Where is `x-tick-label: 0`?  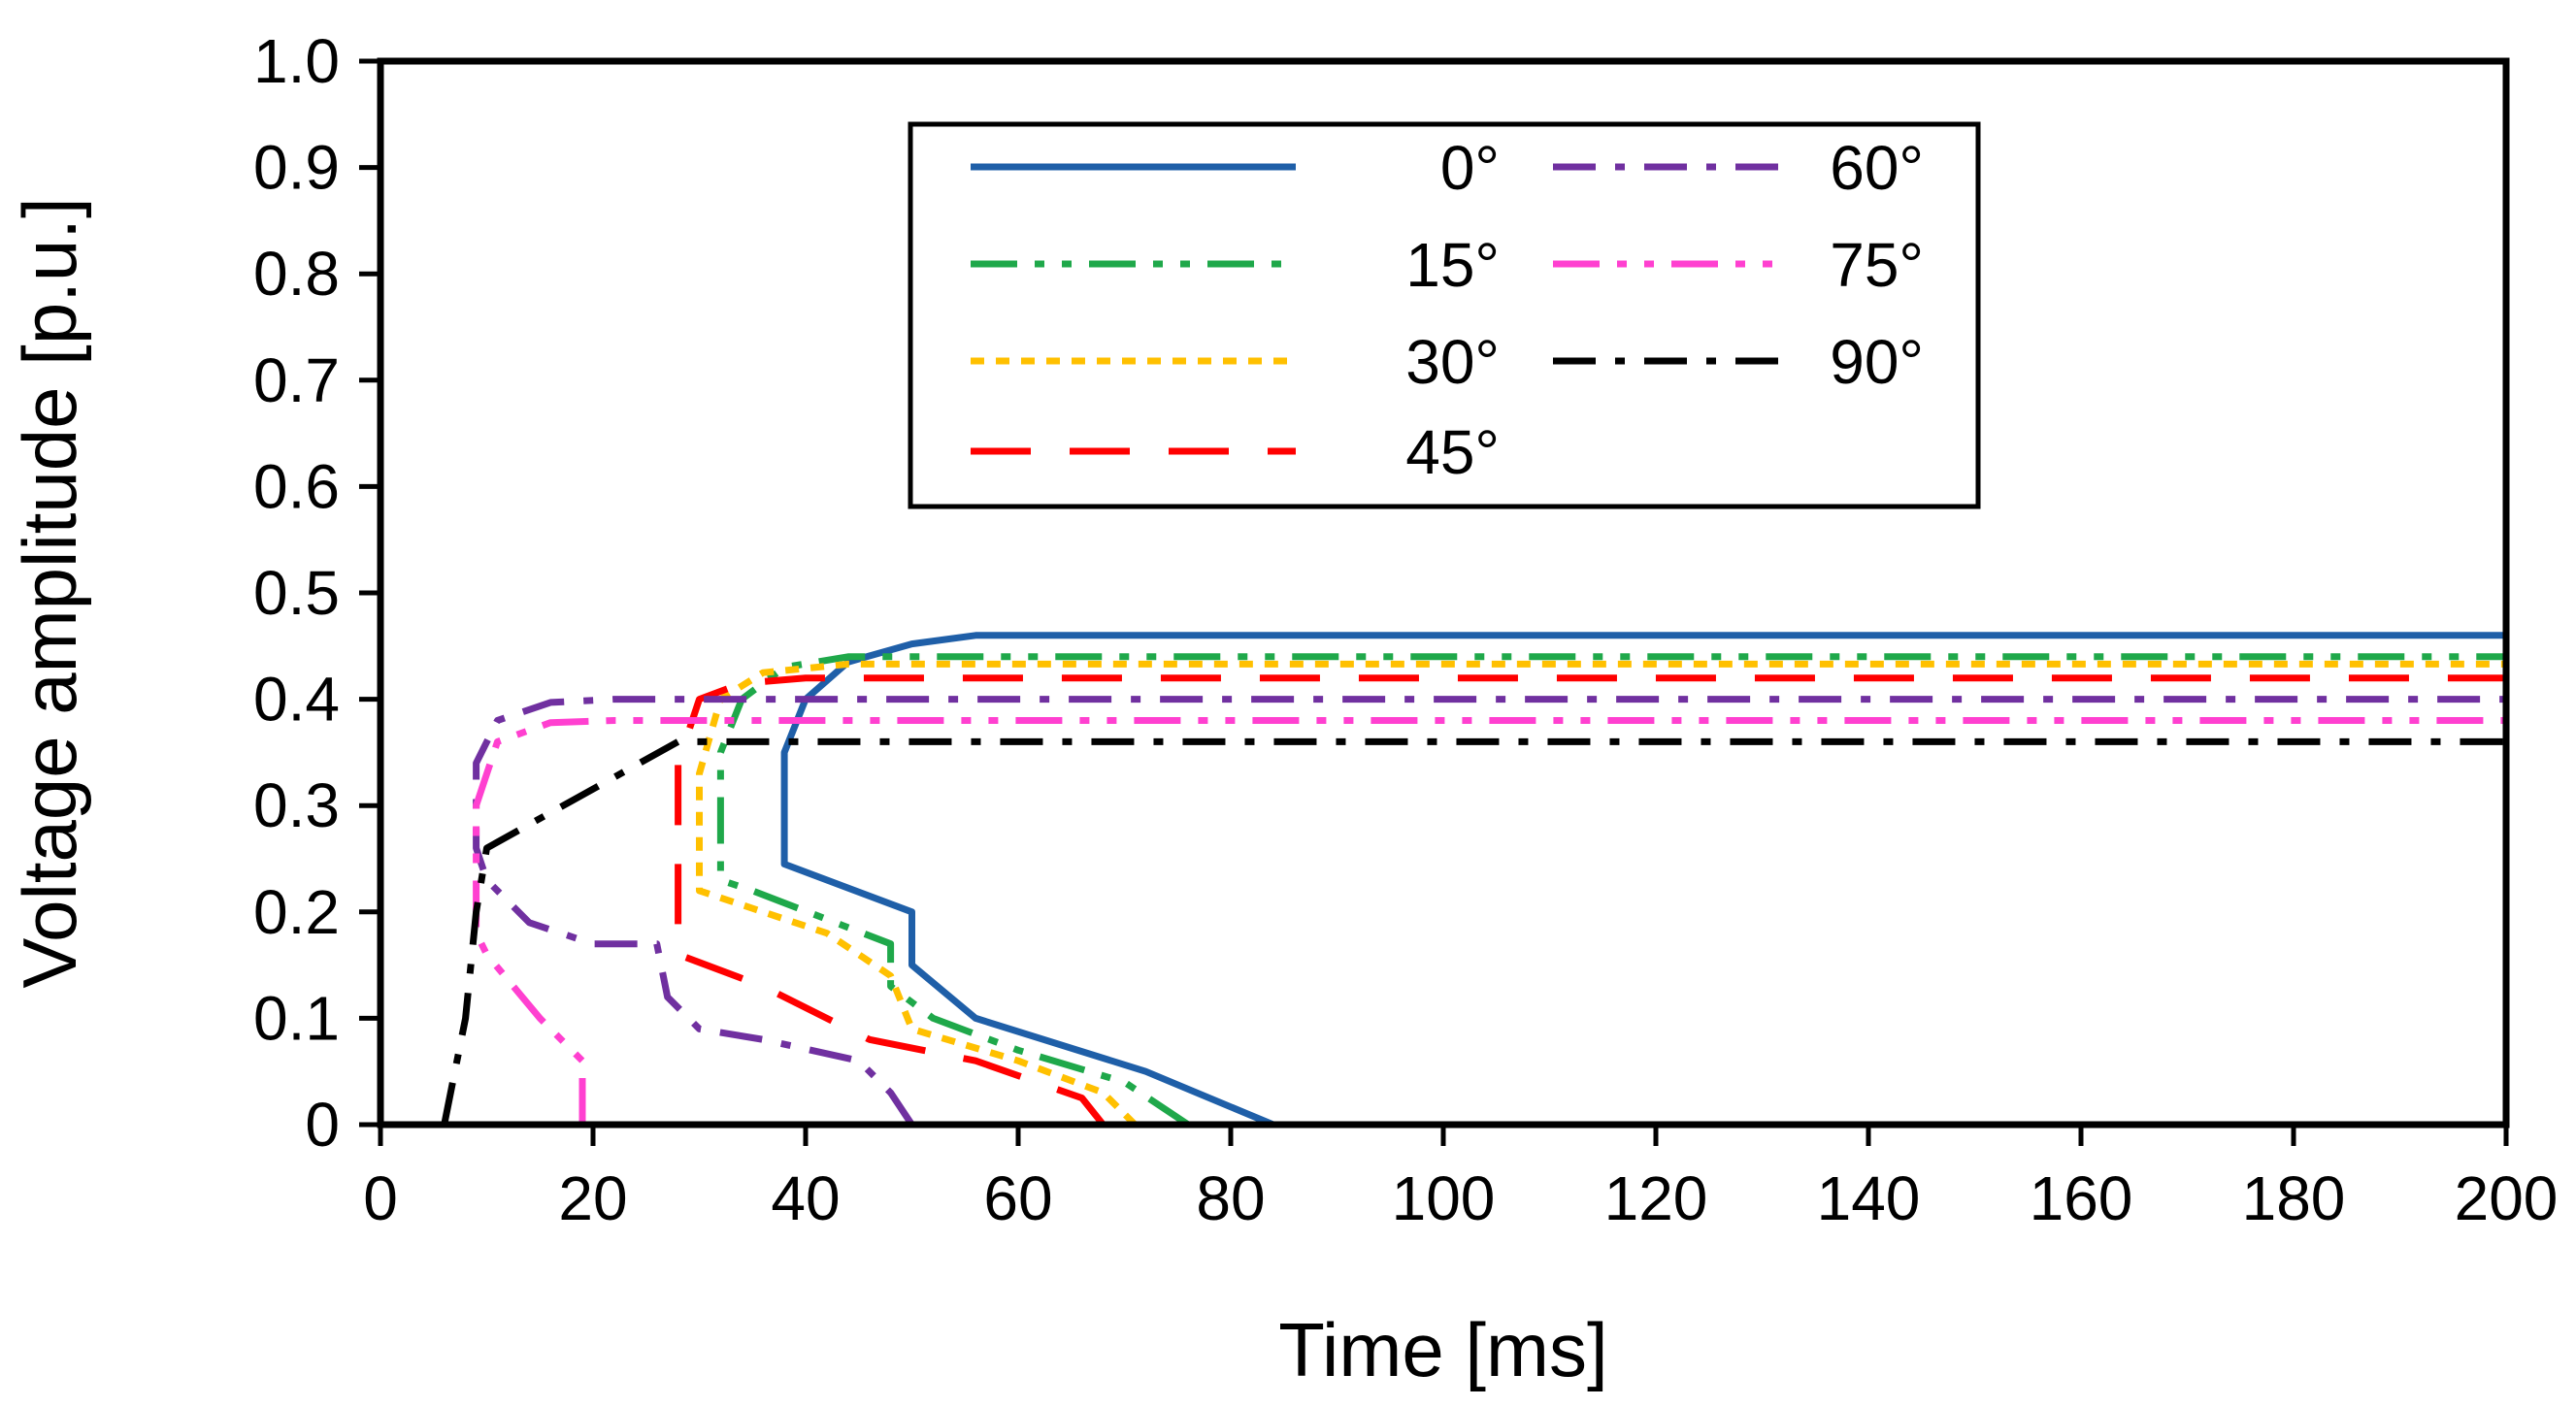 x-tick-label: 0 is located at coordinates (380, 1198).